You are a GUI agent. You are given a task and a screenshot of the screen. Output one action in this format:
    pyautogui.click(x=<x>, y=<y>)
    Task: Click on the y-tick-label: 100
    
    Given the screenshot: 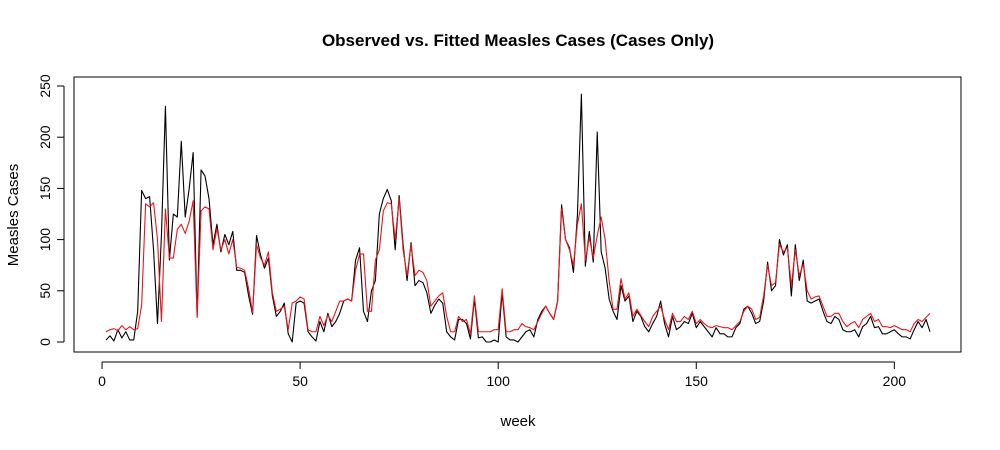 What is the action you would take?
    pyautogui.click(x=45, y=240)
    